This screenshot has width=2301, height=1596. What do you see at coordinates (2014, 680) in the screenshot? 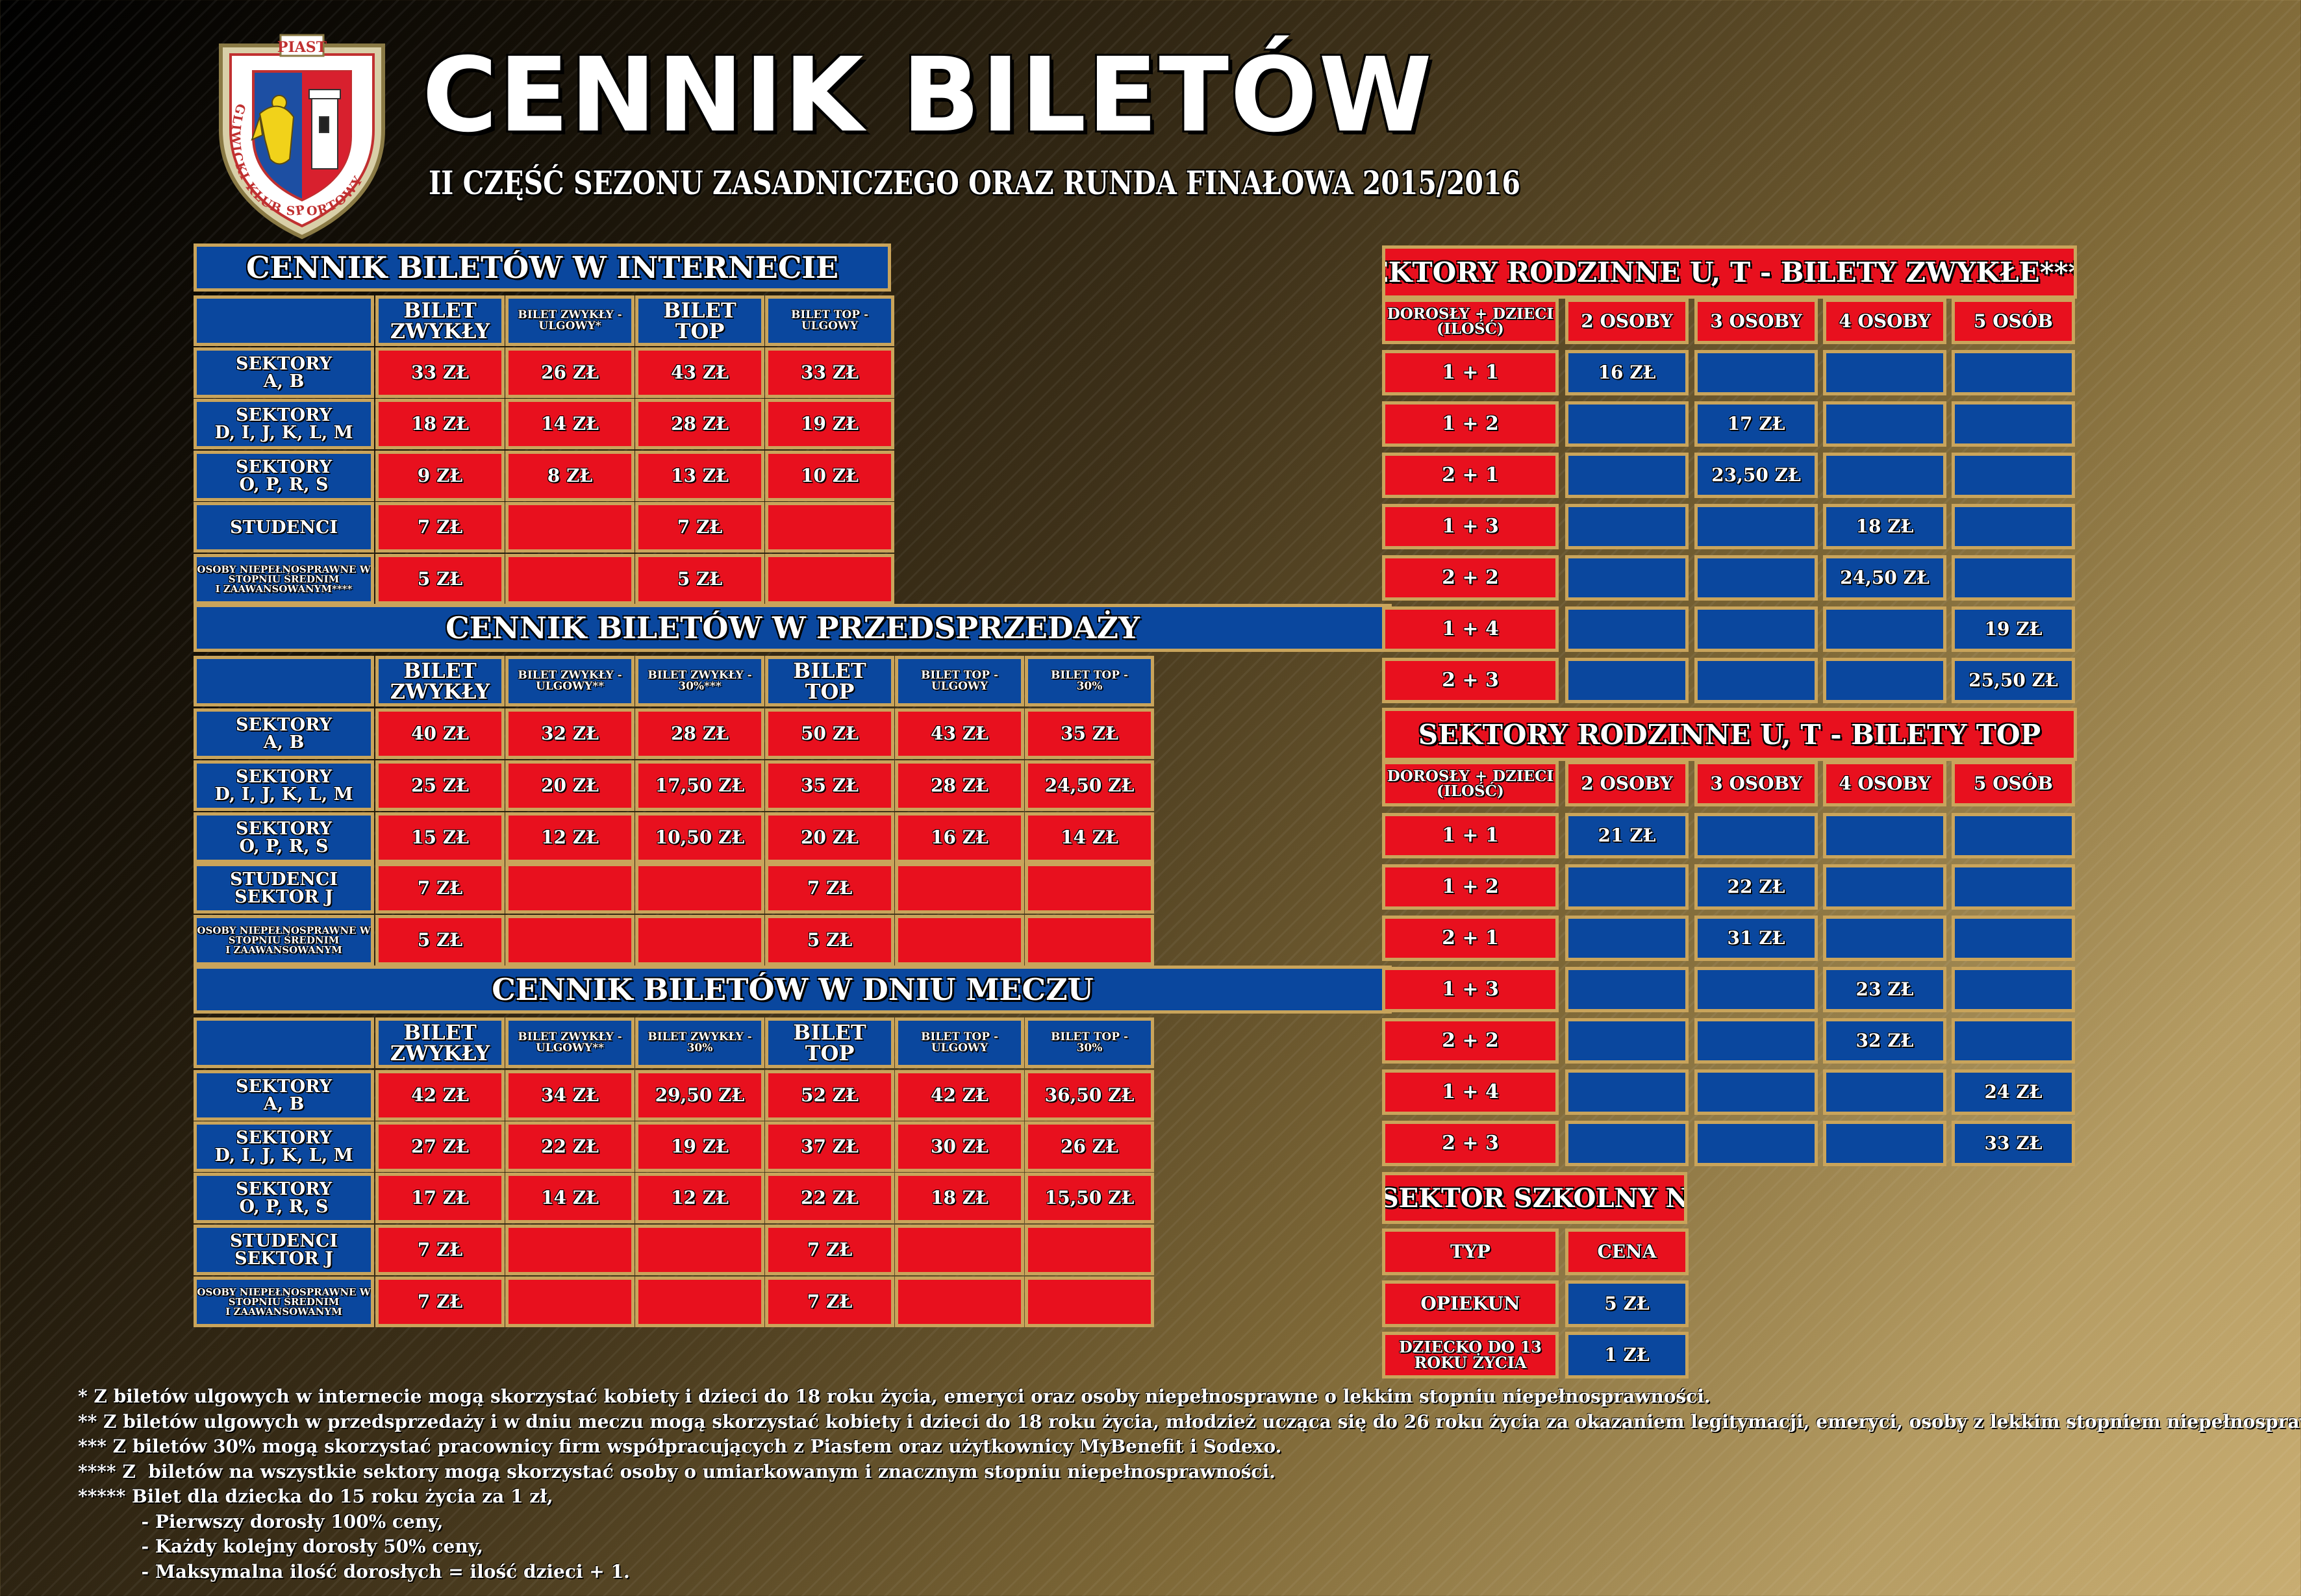
I see `family_regular-price-cell: 25,50 ZŁ` at bounding box center [2014, 680].